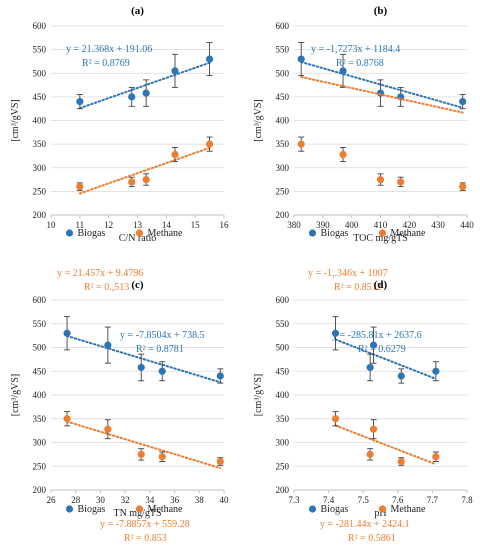 The height and width of the screenshot is (550, 480). What do you see at coordinates (365, 524) in the screenshot?
I see `trend-equation: y = -281.44x + 2424.1` at bounding box center [365, 524].